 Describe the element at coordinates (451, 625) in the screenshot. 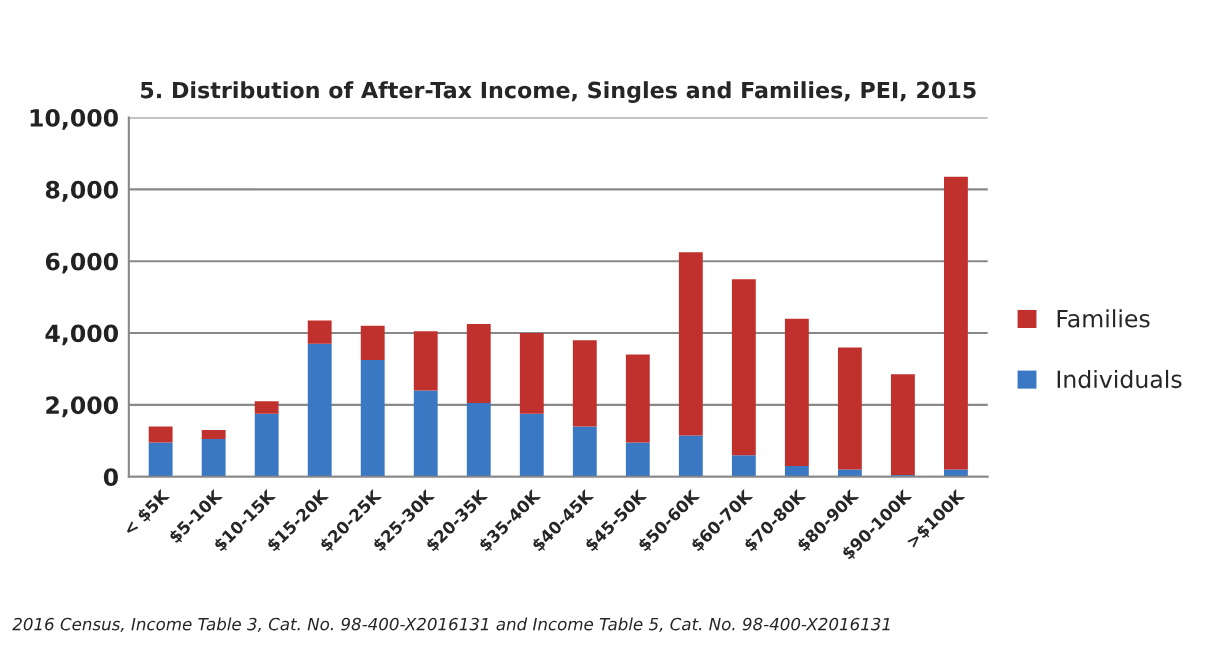

I see `text: 2016 Census, Income Table 3, Cat. No. 98-400-X2016131 and Income Table 5, Cat. No. 98-400-X2016131` at that location.